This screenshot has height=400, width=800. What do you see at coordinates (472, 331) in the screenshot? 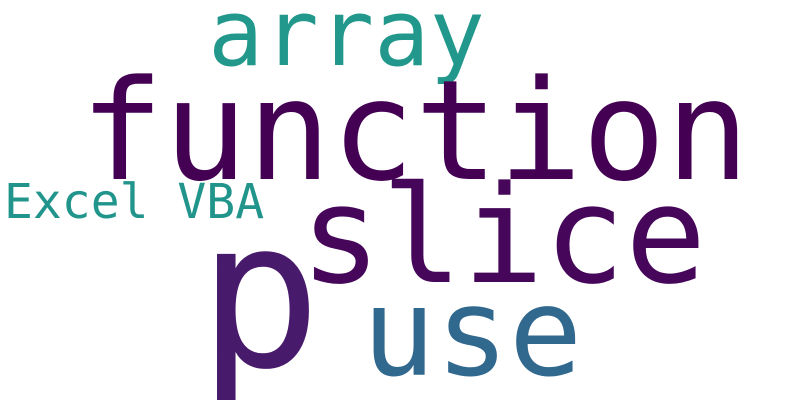
I see `word-use: use` at bounding box center [472, 331].